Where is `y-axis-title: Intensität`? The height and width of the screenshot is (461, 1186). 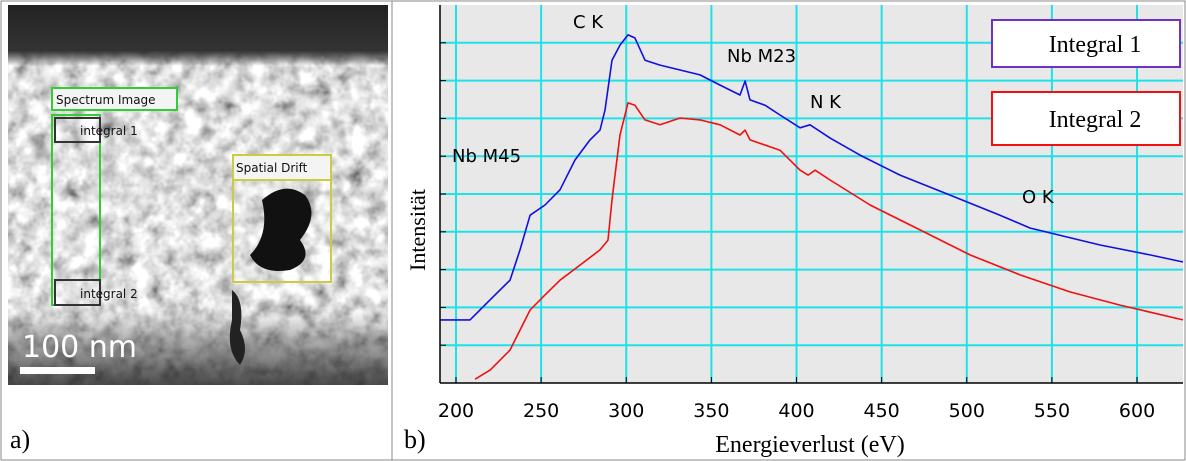
y-axis-title: Intensität is located at coordinates (417, 230).